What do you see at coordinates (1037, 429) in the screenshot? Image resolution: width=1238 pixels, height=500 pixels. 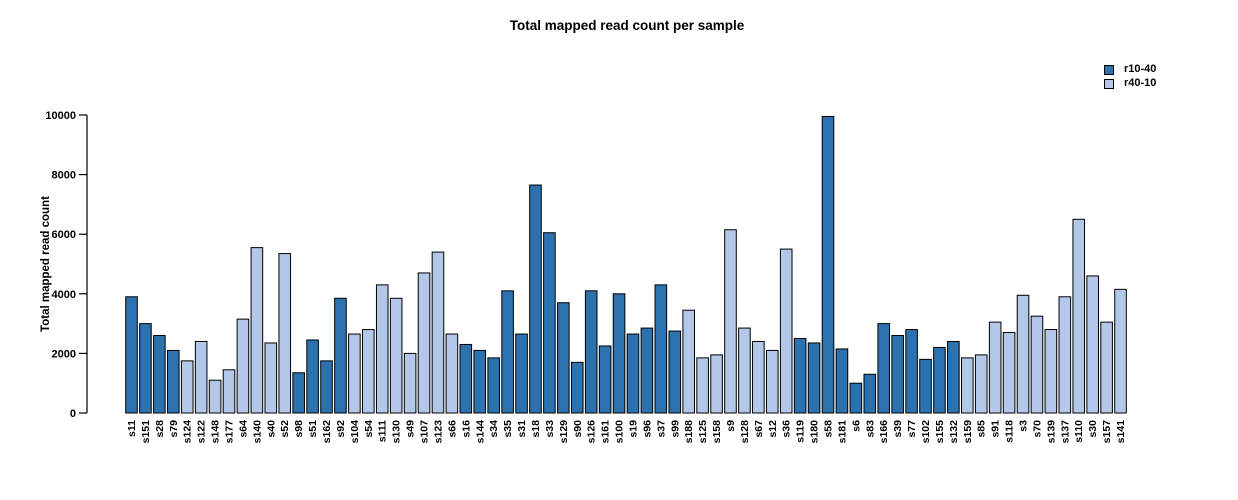 I see `x-tick-label-s70: s70` at bounding box center [1037, 429].